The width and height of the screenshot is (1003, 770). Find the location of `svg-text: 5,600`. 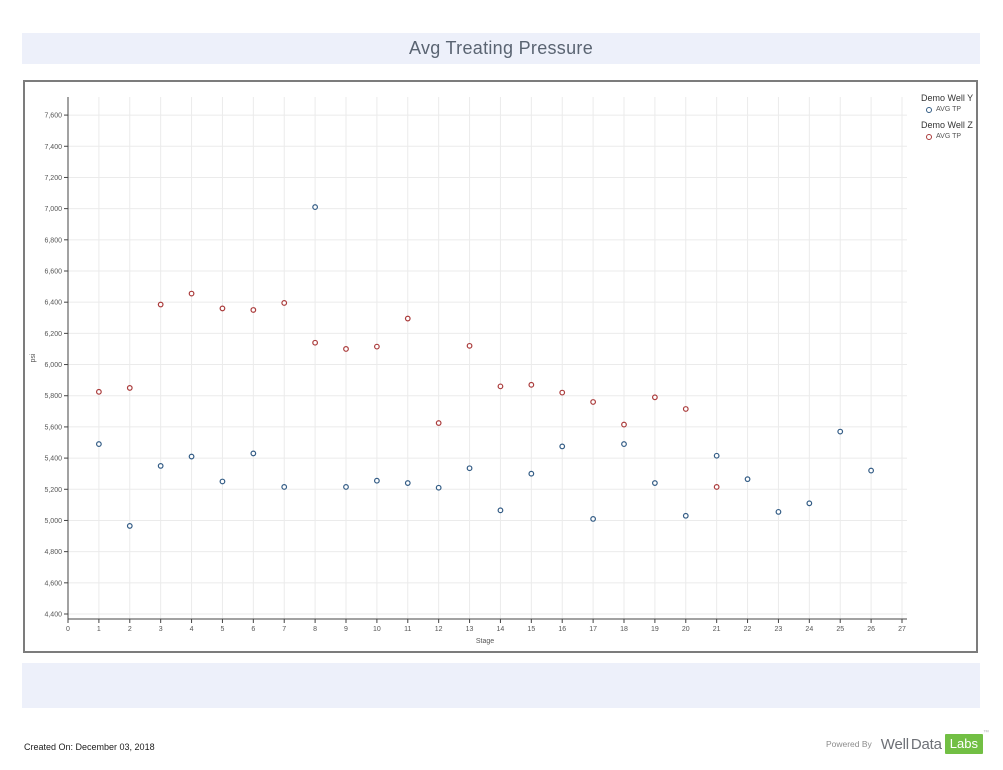

svg-text: 5,600 is located at coordinates (53, 427).